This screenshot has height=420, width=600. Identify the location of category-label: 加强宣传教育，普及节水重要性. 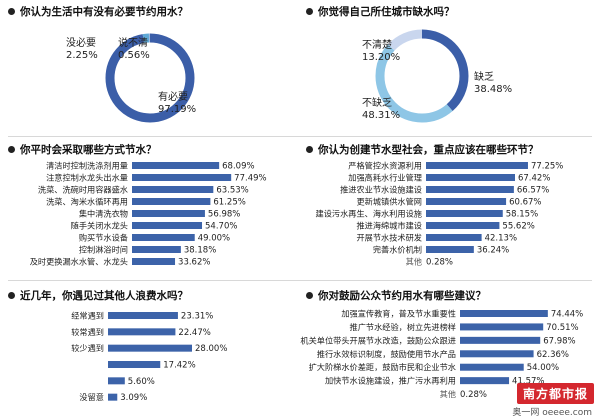
(398, 314).